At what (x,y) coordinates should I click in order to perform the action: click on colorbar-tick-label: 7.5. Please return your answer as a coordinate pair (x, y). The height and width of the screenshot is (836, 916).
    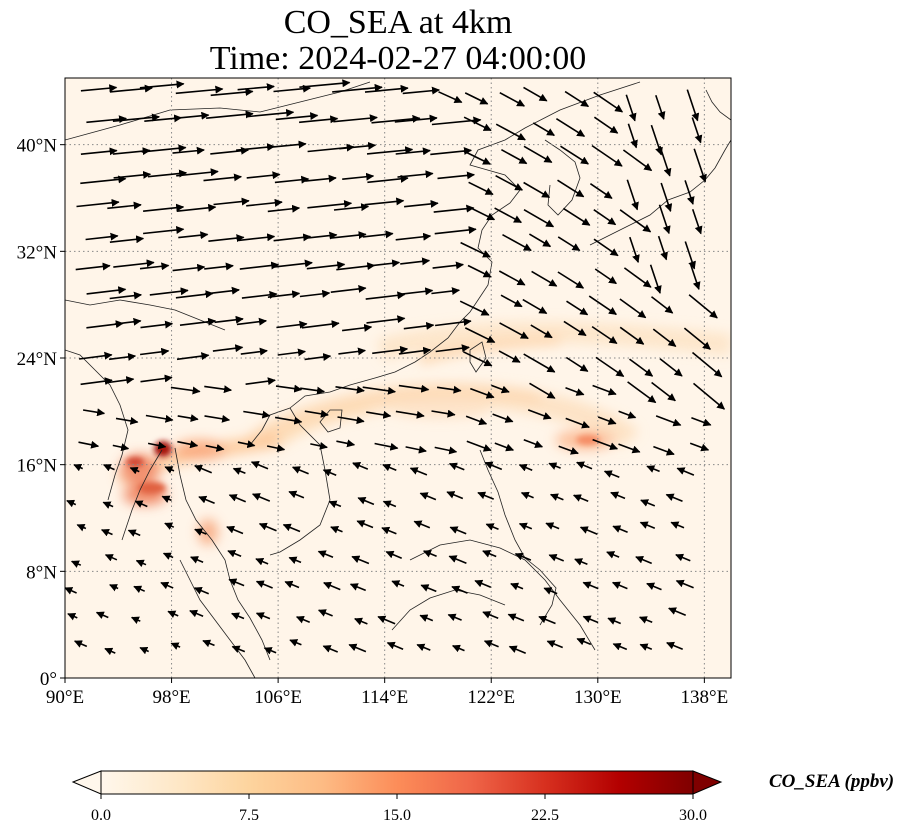
    Looking at the image, I should click on (249, 815).